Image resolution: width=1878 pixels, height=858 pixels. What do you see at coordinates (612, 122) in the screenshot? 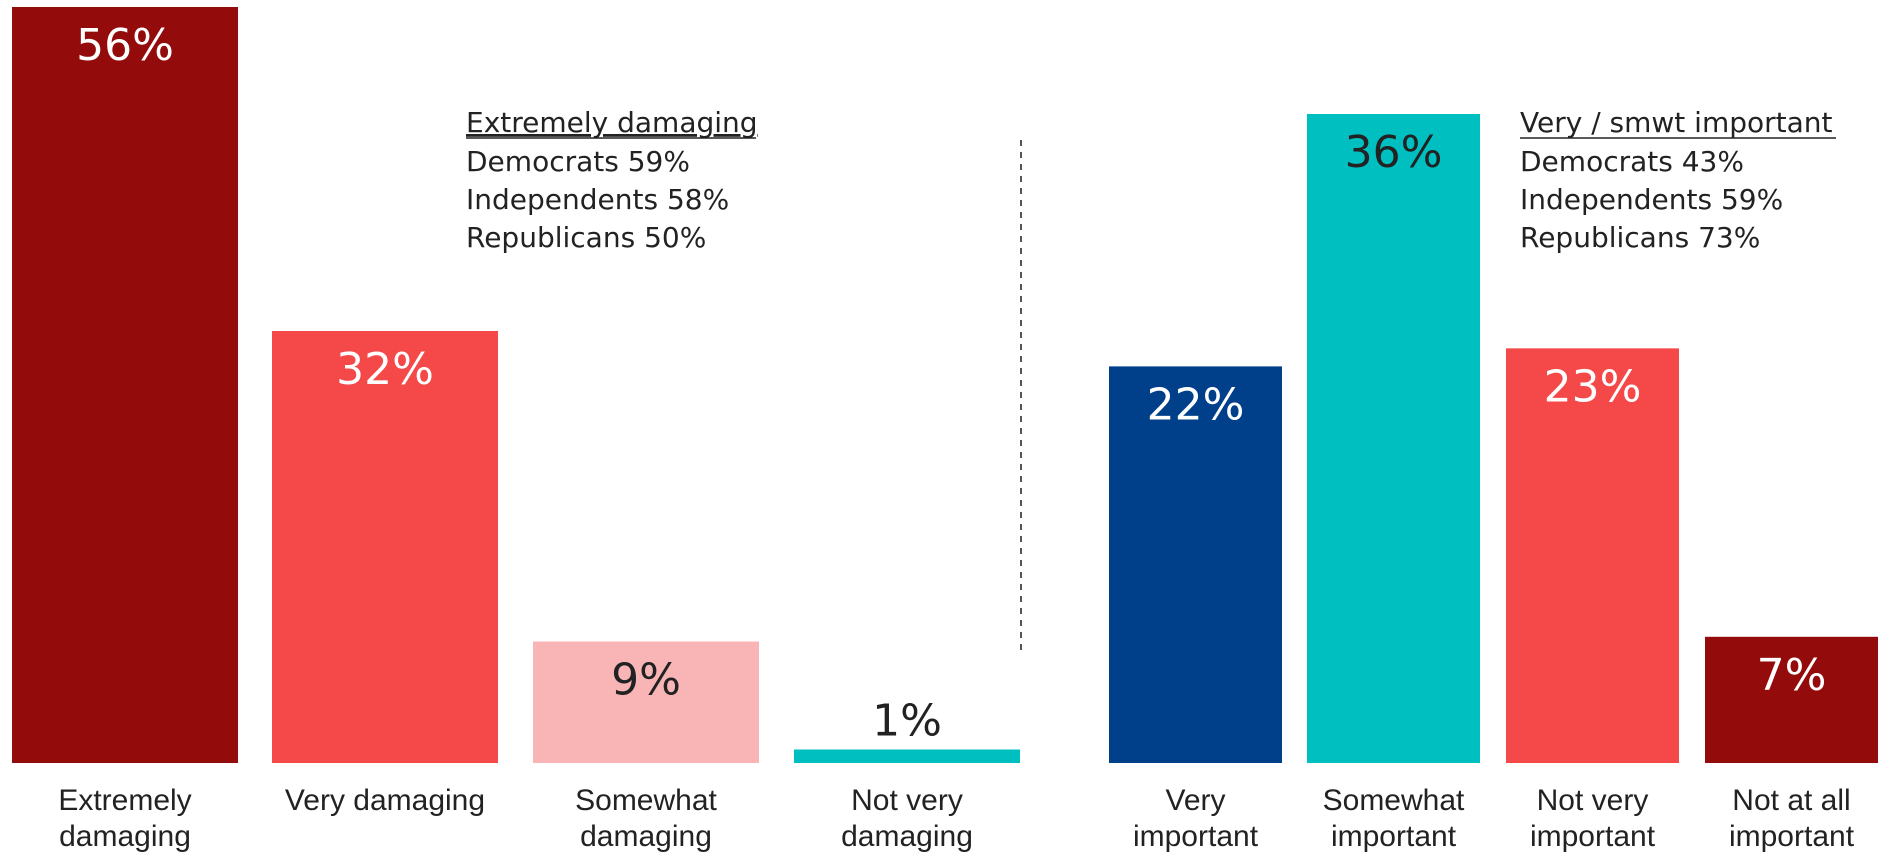
I see `annotation-damaging-heading: Extremely damaging` at bounding box center [612, 122].